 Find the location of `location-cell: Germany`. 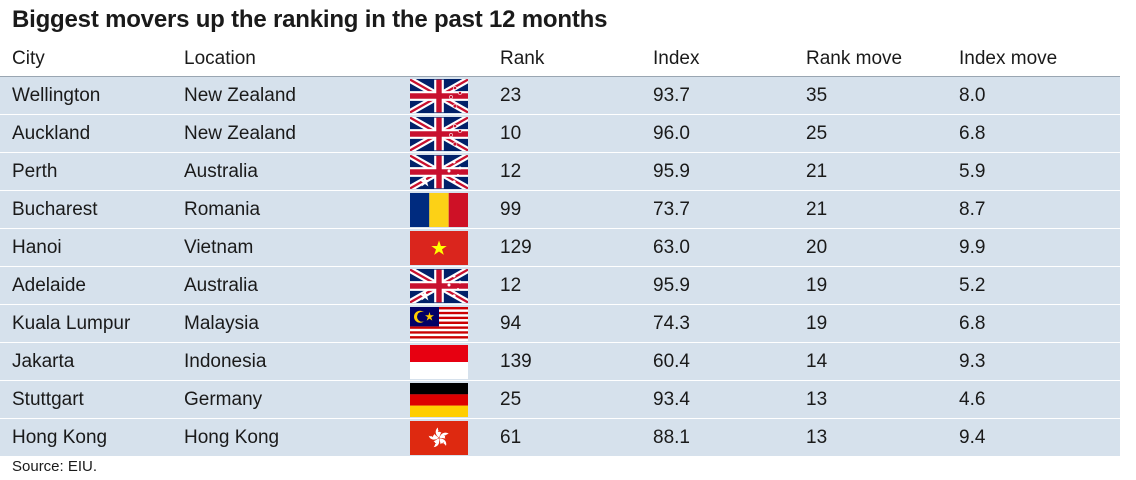

location-cell: Germany is located at coordinates (291, 399).